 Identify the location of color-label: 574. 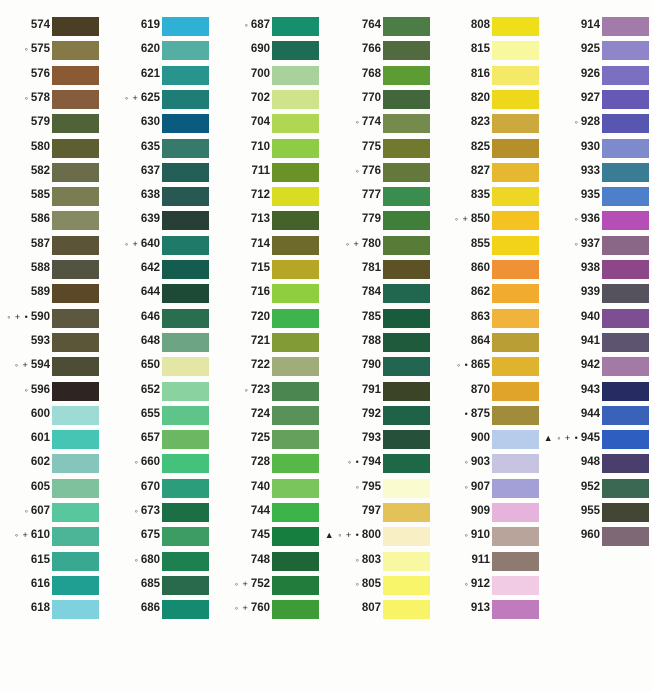
(39, 25).